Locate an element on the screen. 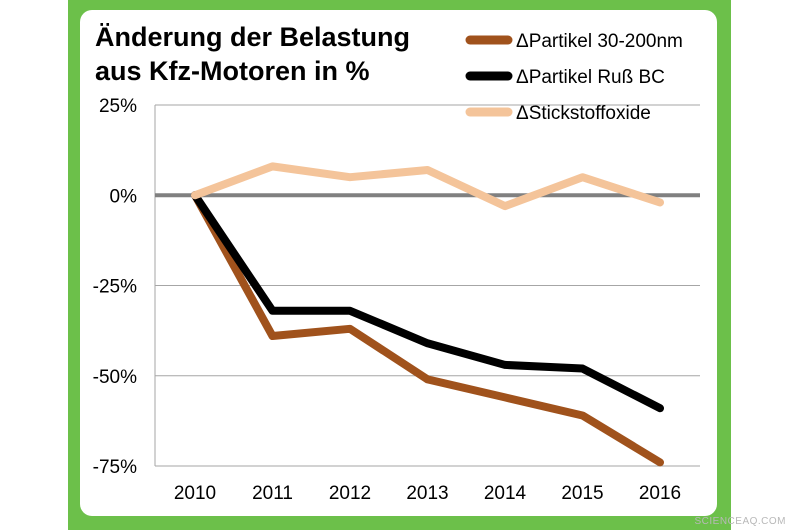  x-tick-label: 2016 is located at coordinates (660, 493).